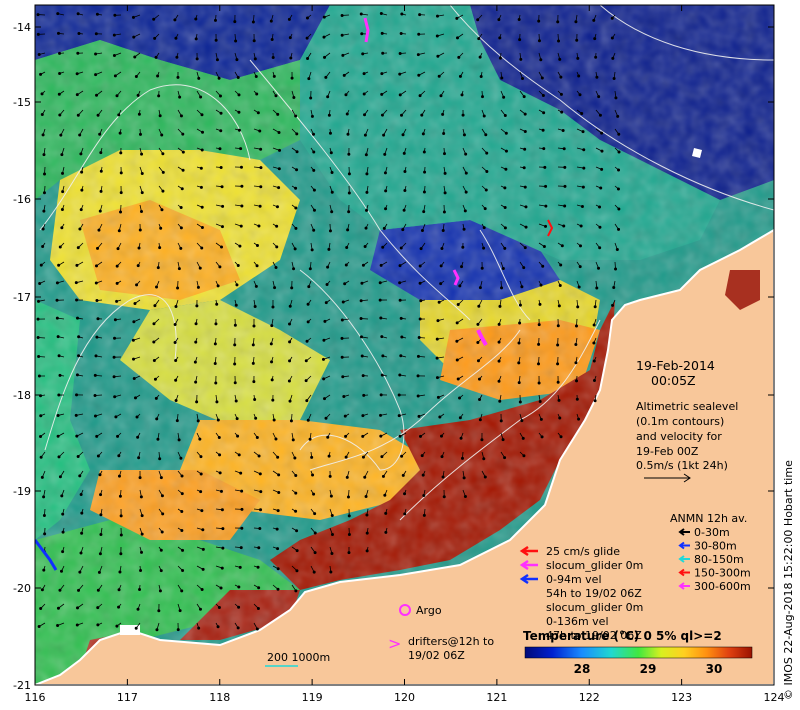 This screenshot has width=800, height=710. I want to click on y-tick-label: -14, so click(22, 27).